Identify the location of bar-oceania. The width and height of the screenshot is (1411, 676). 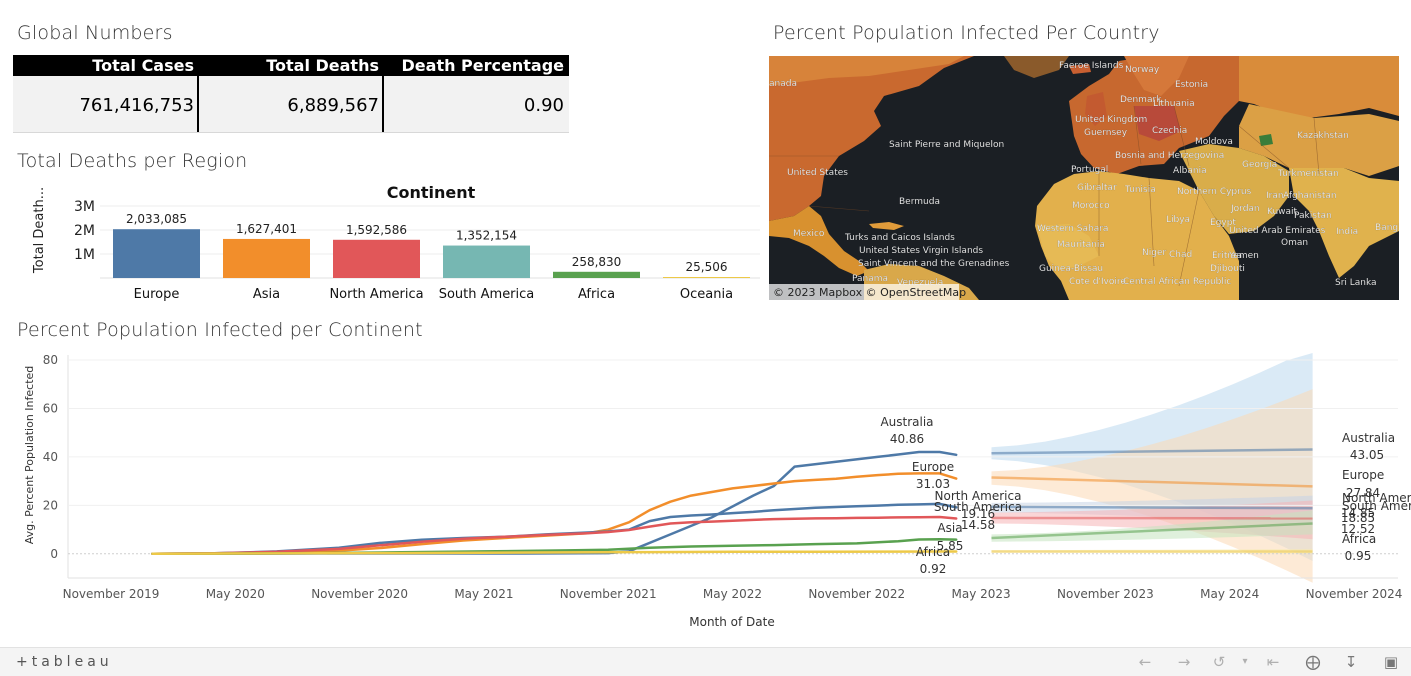
(706, 277).